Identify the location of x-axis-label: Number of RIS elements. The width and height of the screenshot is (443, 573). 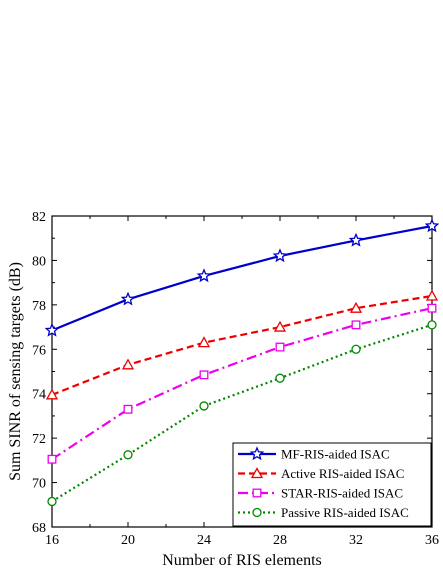
(242, 560).